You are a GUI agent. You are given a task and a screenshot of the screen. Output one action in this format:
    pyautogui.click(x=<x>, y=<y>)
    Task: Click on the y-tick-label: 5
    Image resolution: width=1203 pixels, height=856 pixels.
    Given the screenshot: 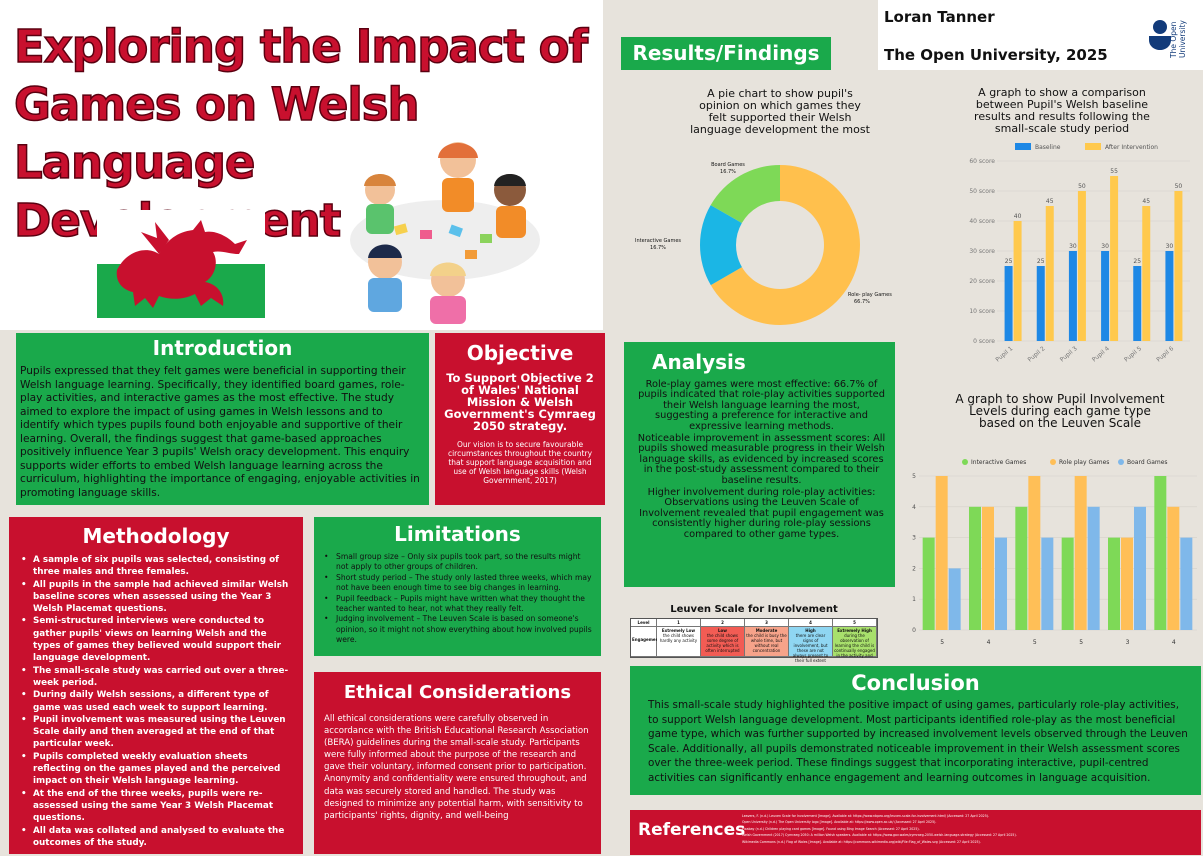 What is the action you would take?
    pyautogui.click(x=914, y=476)
    